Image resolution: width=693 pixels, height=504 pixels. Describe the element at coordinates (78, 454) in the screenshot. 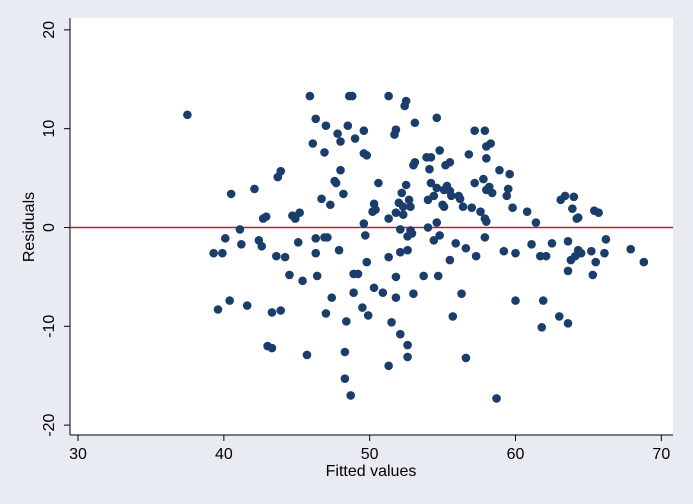

I see `x-tick-label: 30` at that location.